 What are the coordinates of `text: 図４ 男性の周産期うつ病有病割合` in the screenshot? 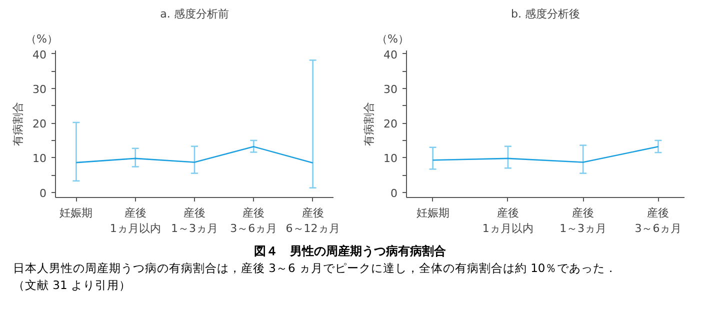 It's located at (350, 251).